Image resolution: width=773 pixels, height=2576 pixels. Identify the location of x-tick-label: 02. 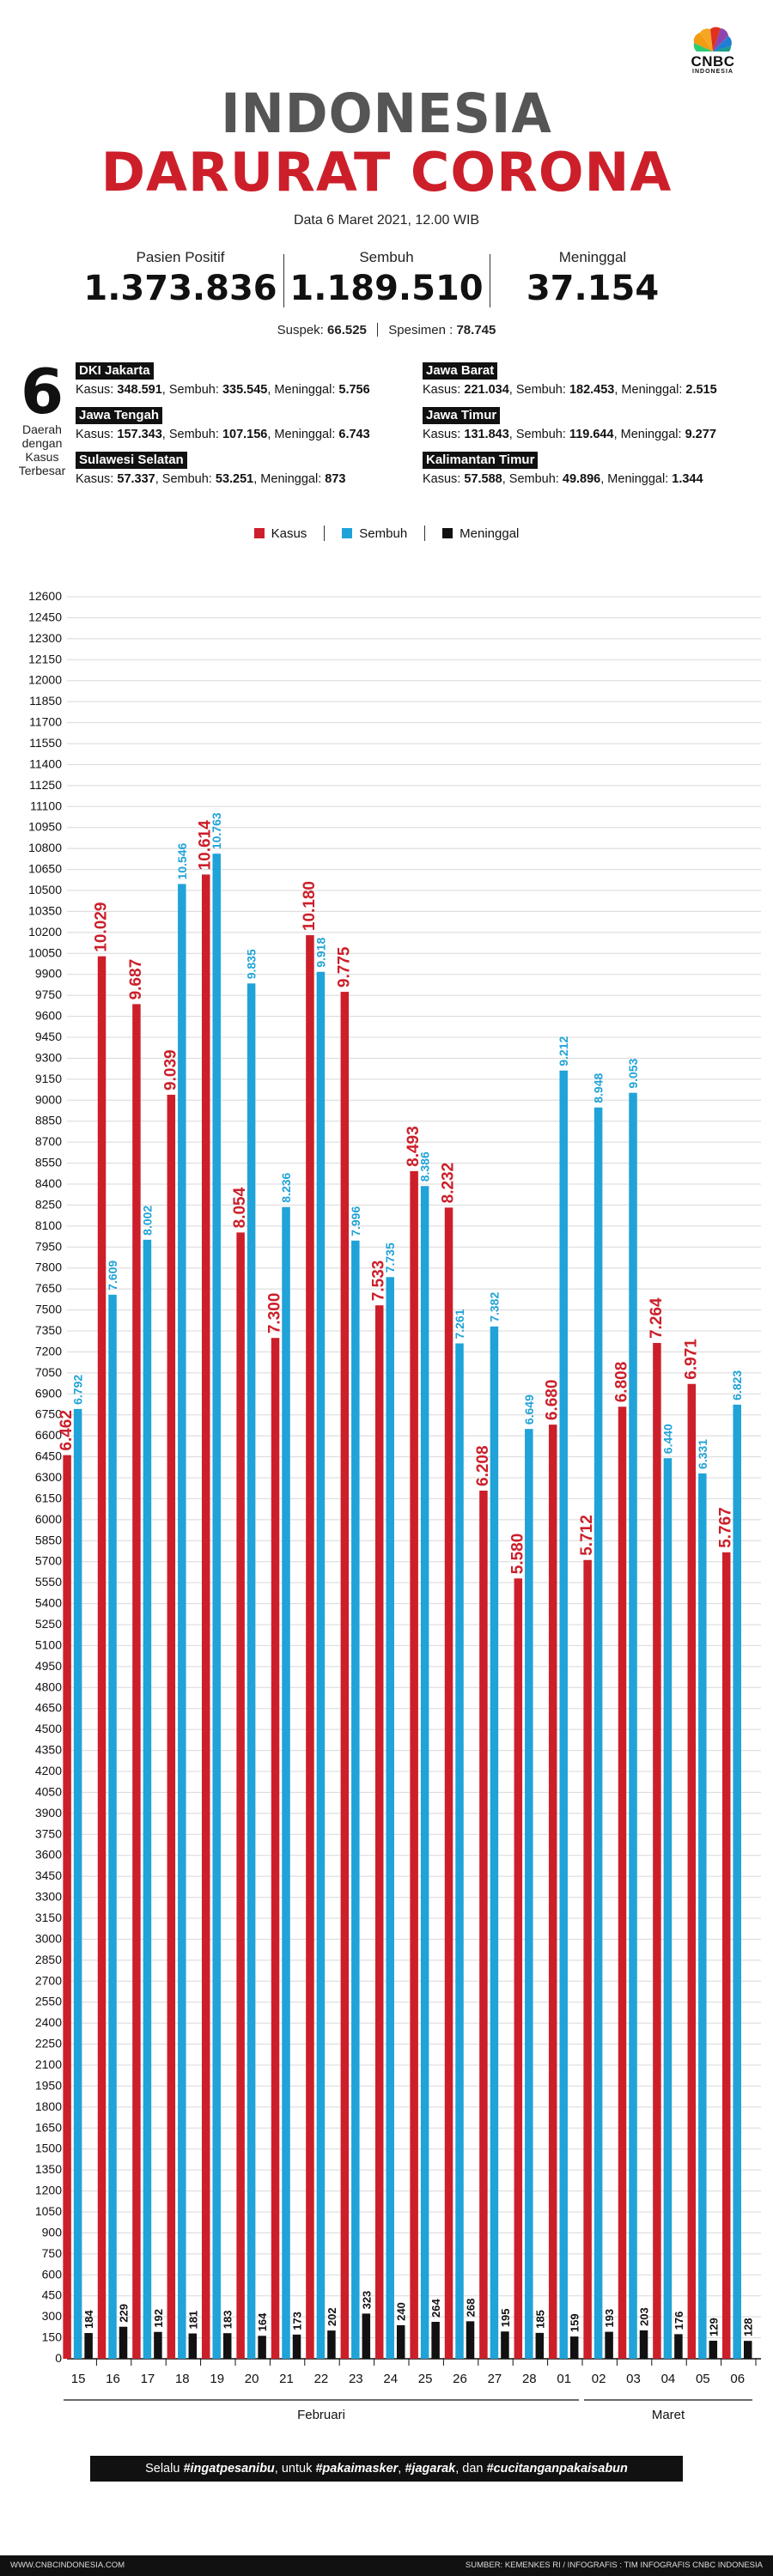
(599, 2379).